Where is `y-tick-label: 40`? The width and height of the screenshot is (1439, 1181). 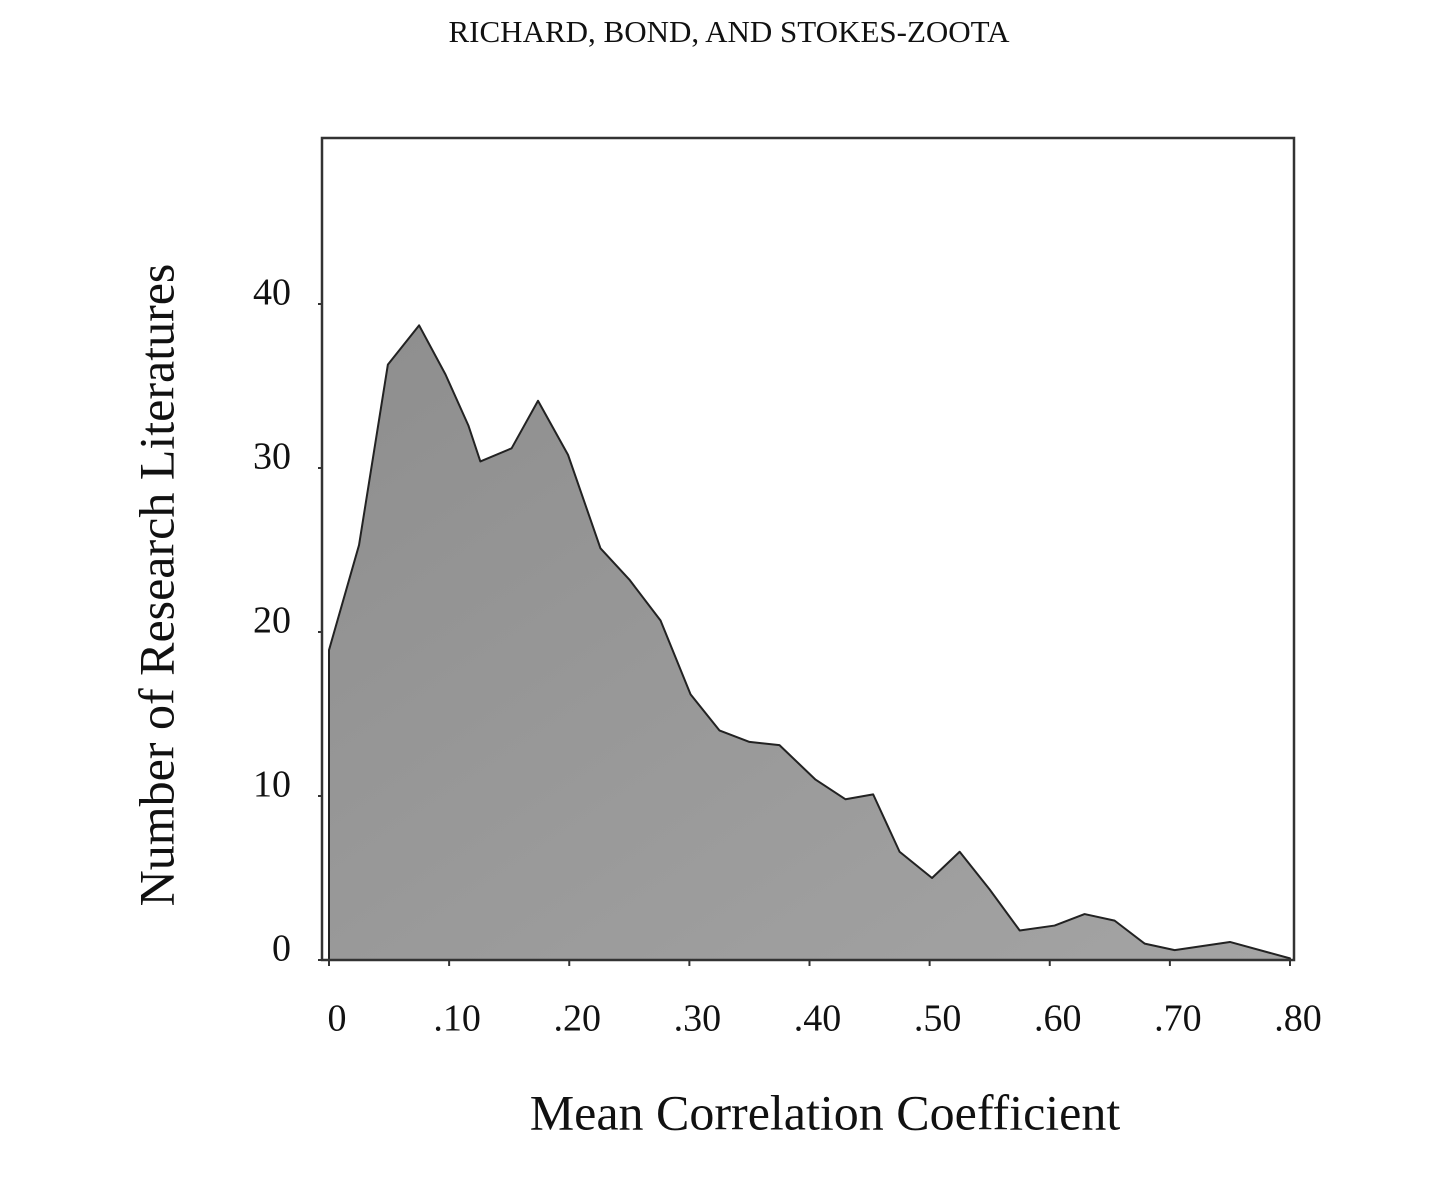 y-tick-label: 40 is located at coordinates (272, 293).